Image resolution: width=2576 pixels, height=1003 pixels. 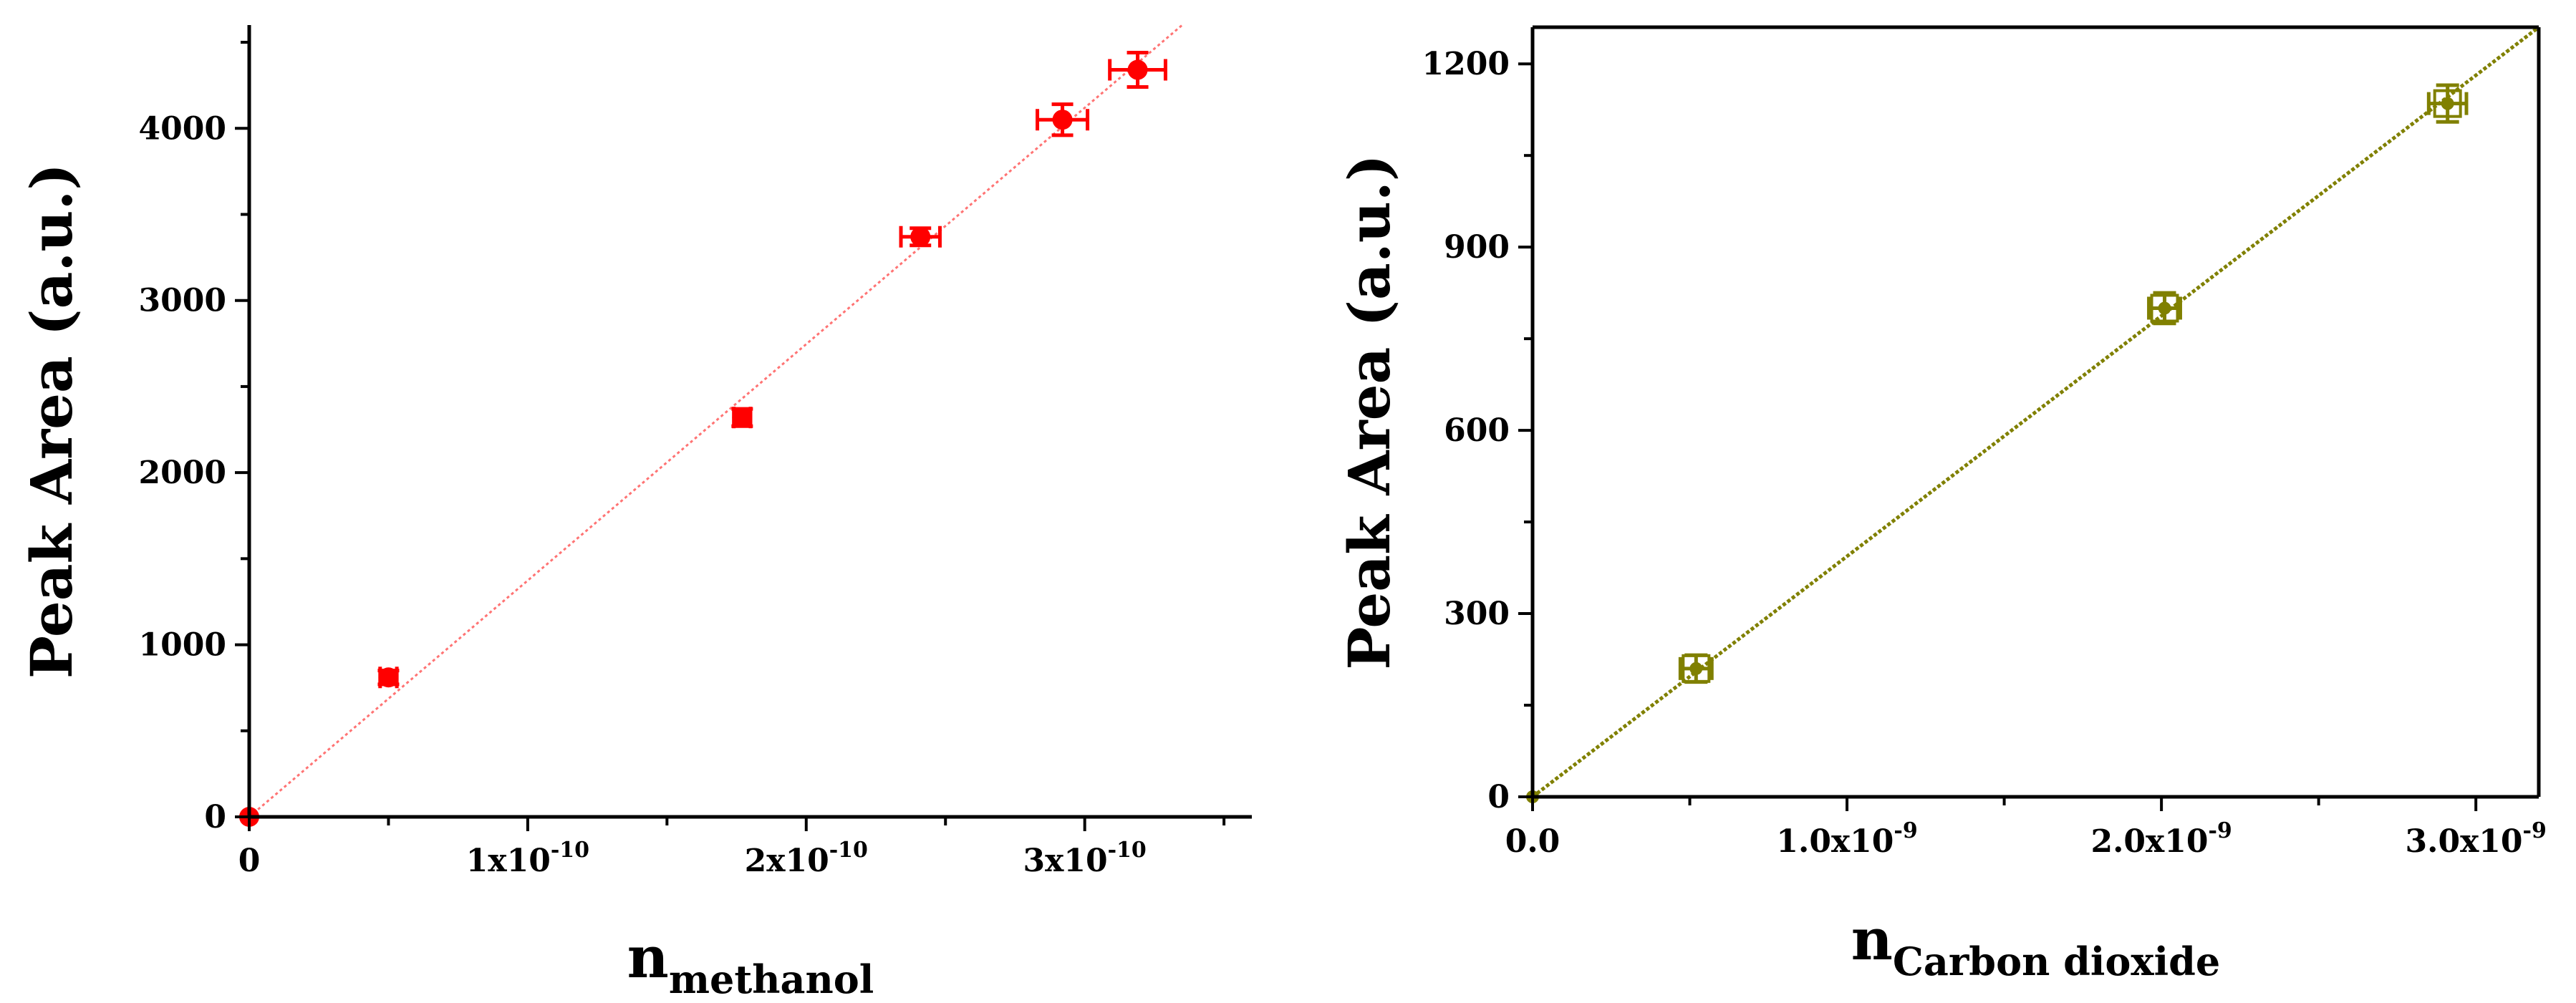 I want to click on x-tick-base: 0, so click(x=250, y=861).